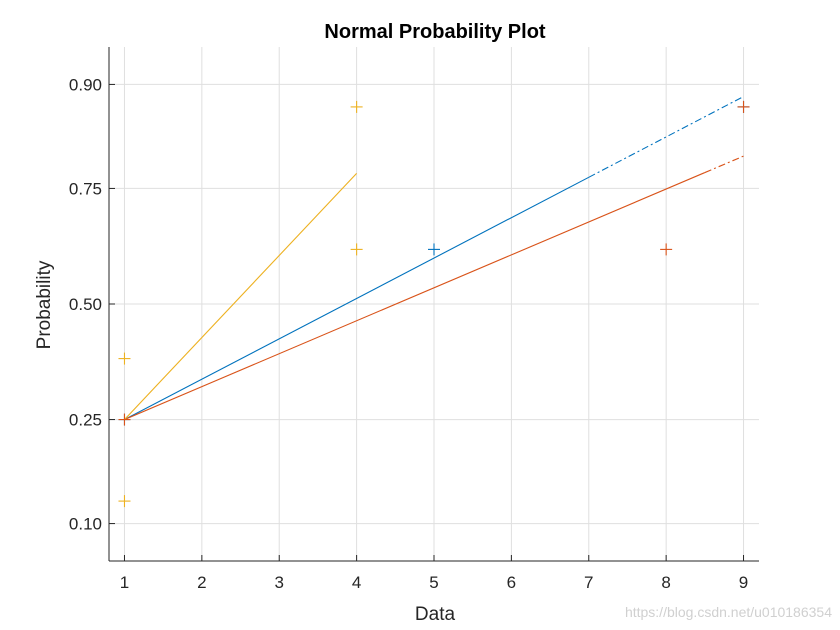 This screenshot has height=630, width=840. What do you see at coordinates (433, 582) in the screenshot?
I see `x-tick-label: 5` at bounding box center [433, 582].